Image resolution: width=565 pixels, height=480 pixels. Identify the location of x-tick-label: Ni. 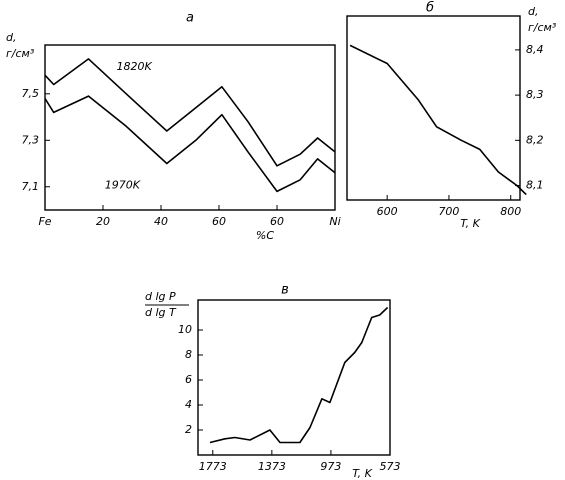
(334, 221).